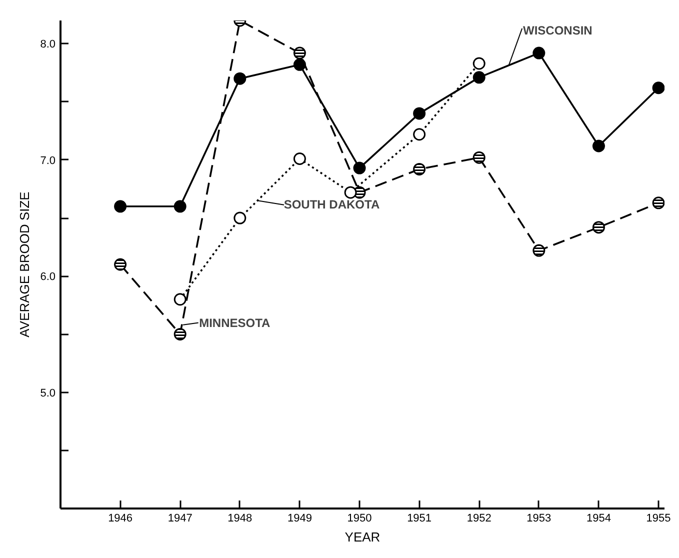 This screenshot has height=558, width=679. I want to click on x-tick-label: 1954, so click(598, 518).